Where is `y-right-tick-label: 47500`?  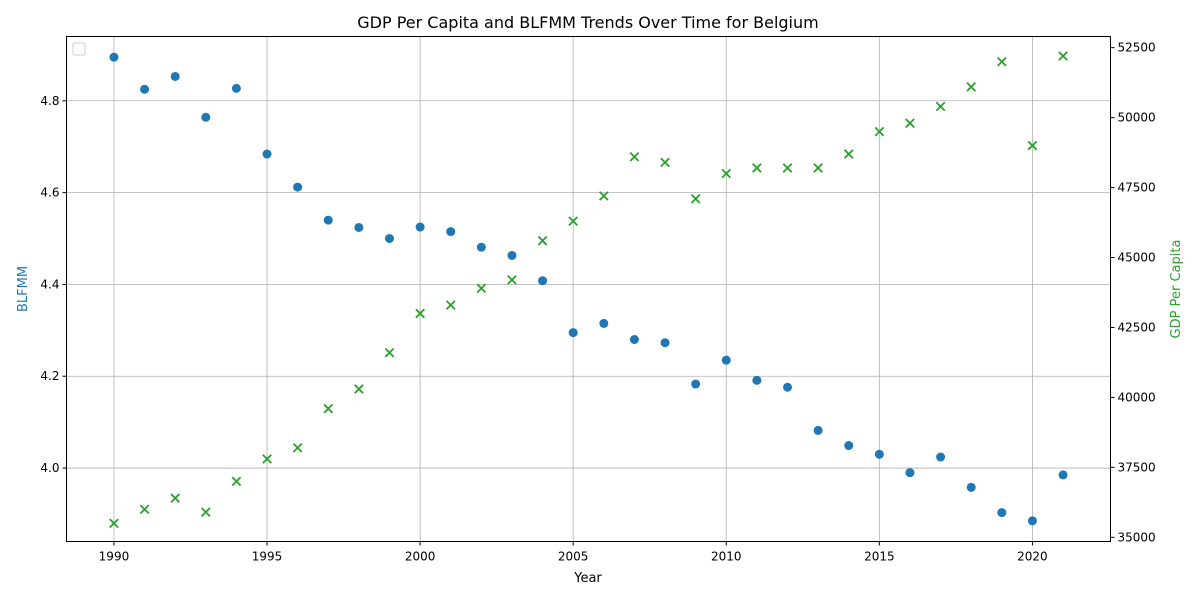
y-right-tick-label: 47500 is located at coordinates (1137, 188).